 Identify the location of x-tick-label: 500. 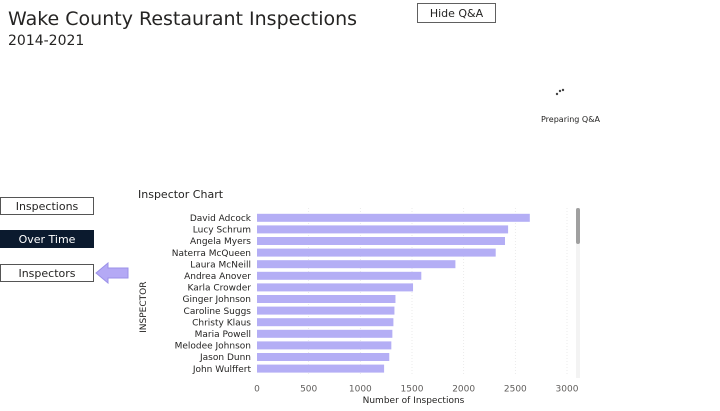
(308, 389).